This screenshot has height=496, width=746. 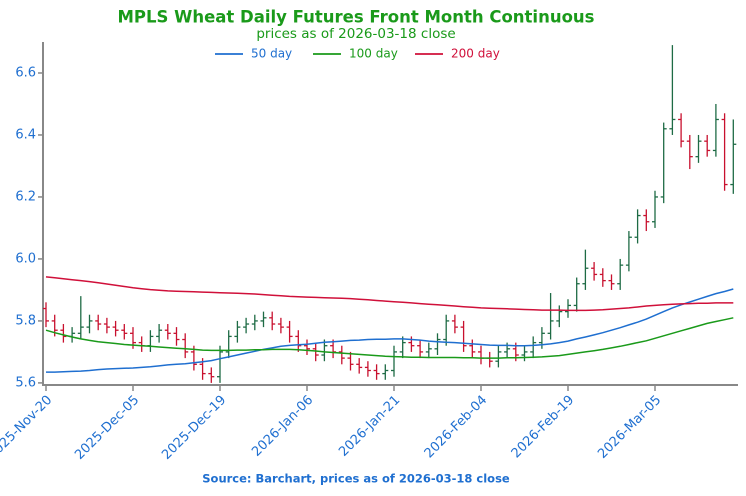 What do you see at coordinates (25, 320) in the screenshot?
I see `y-tick-label: 5.8` at bounding box center [25, 320].